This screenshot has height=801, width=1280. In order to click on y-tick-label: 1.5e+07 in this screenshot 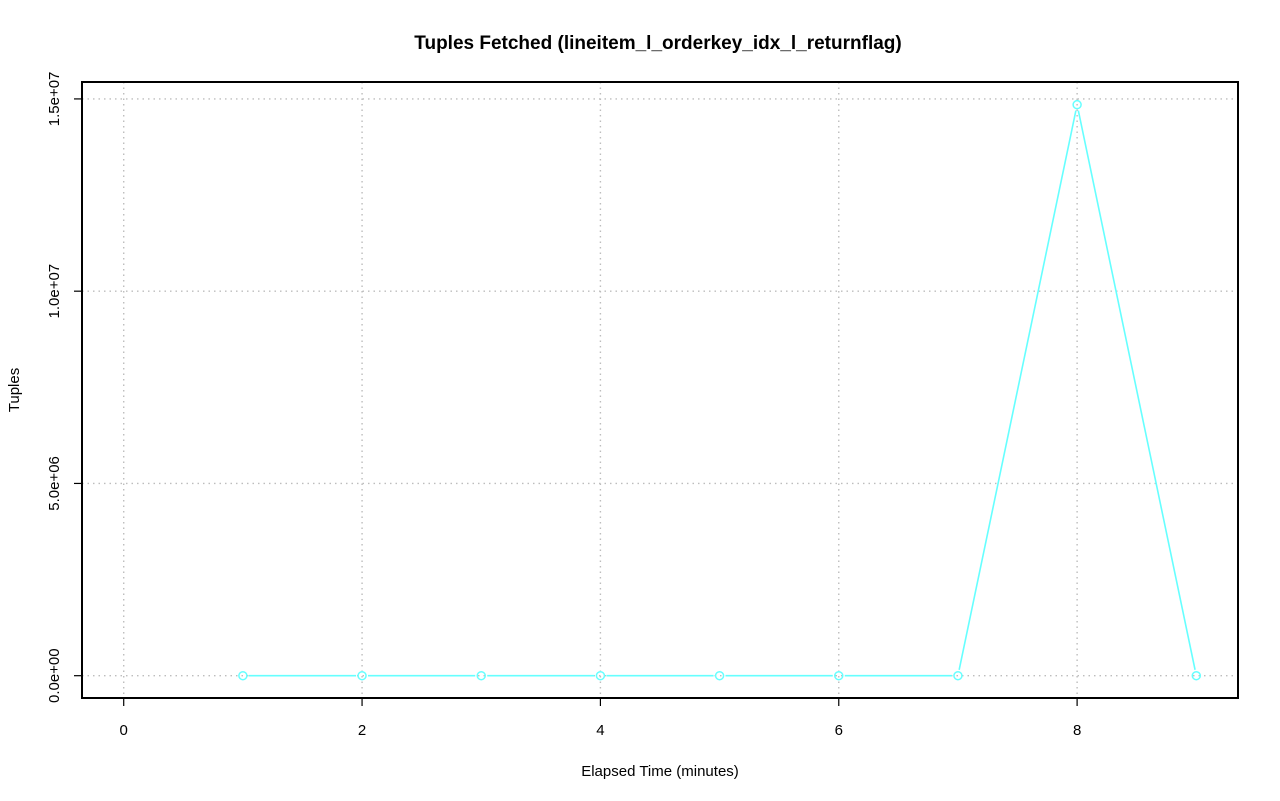, I will do `click(54, 99)`.